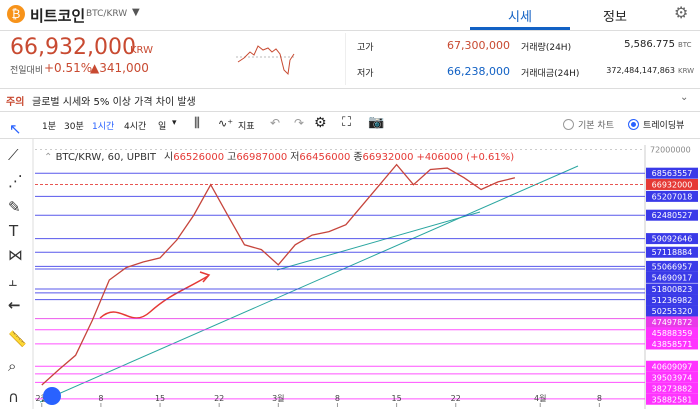  What do you see at coordinates (107, 14) in the screenshot?
I see `pair: BTC/KRW` at bounding box center [107, 14].